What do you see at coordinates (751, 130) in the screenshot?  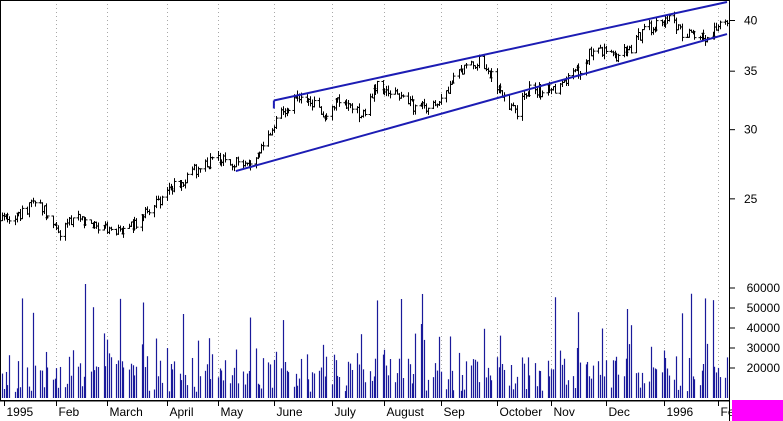 I see `price-tick-label: 30` at bounding box center [751, 130].